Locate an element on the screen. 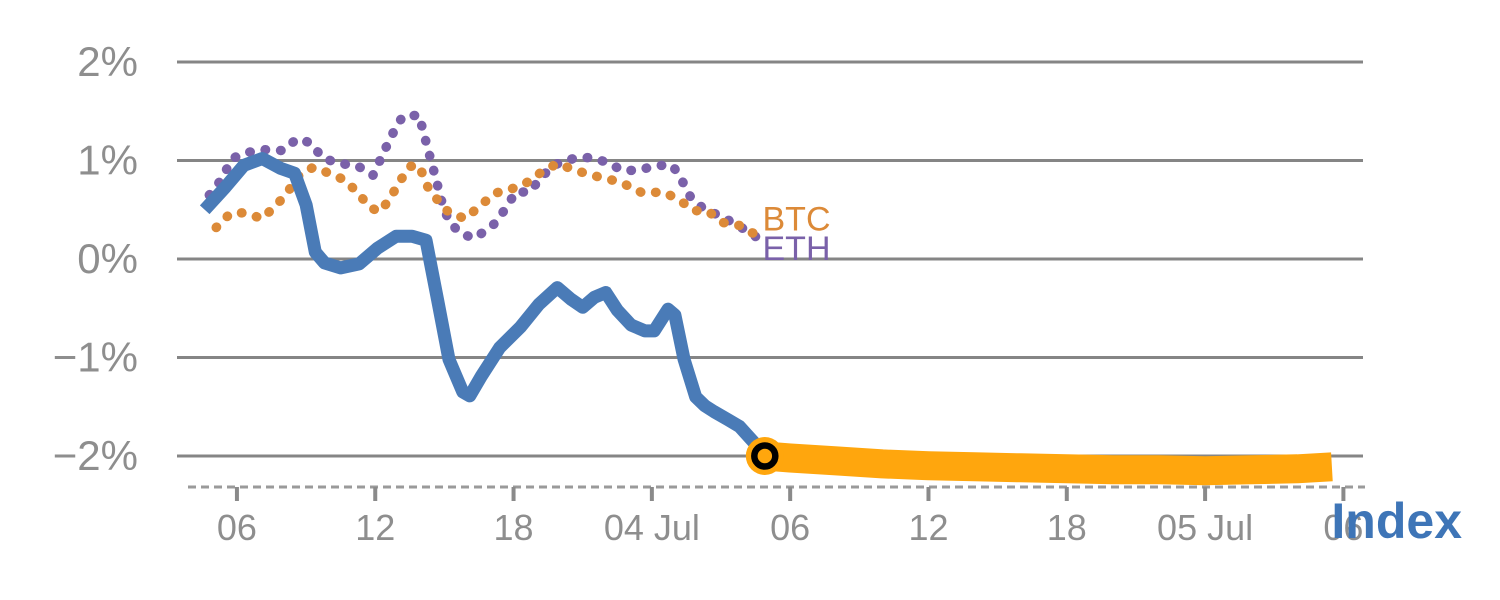 Image resolution: width=1500 pixels, height=600 pixels. eth-line is located at coordinates (483, 177).